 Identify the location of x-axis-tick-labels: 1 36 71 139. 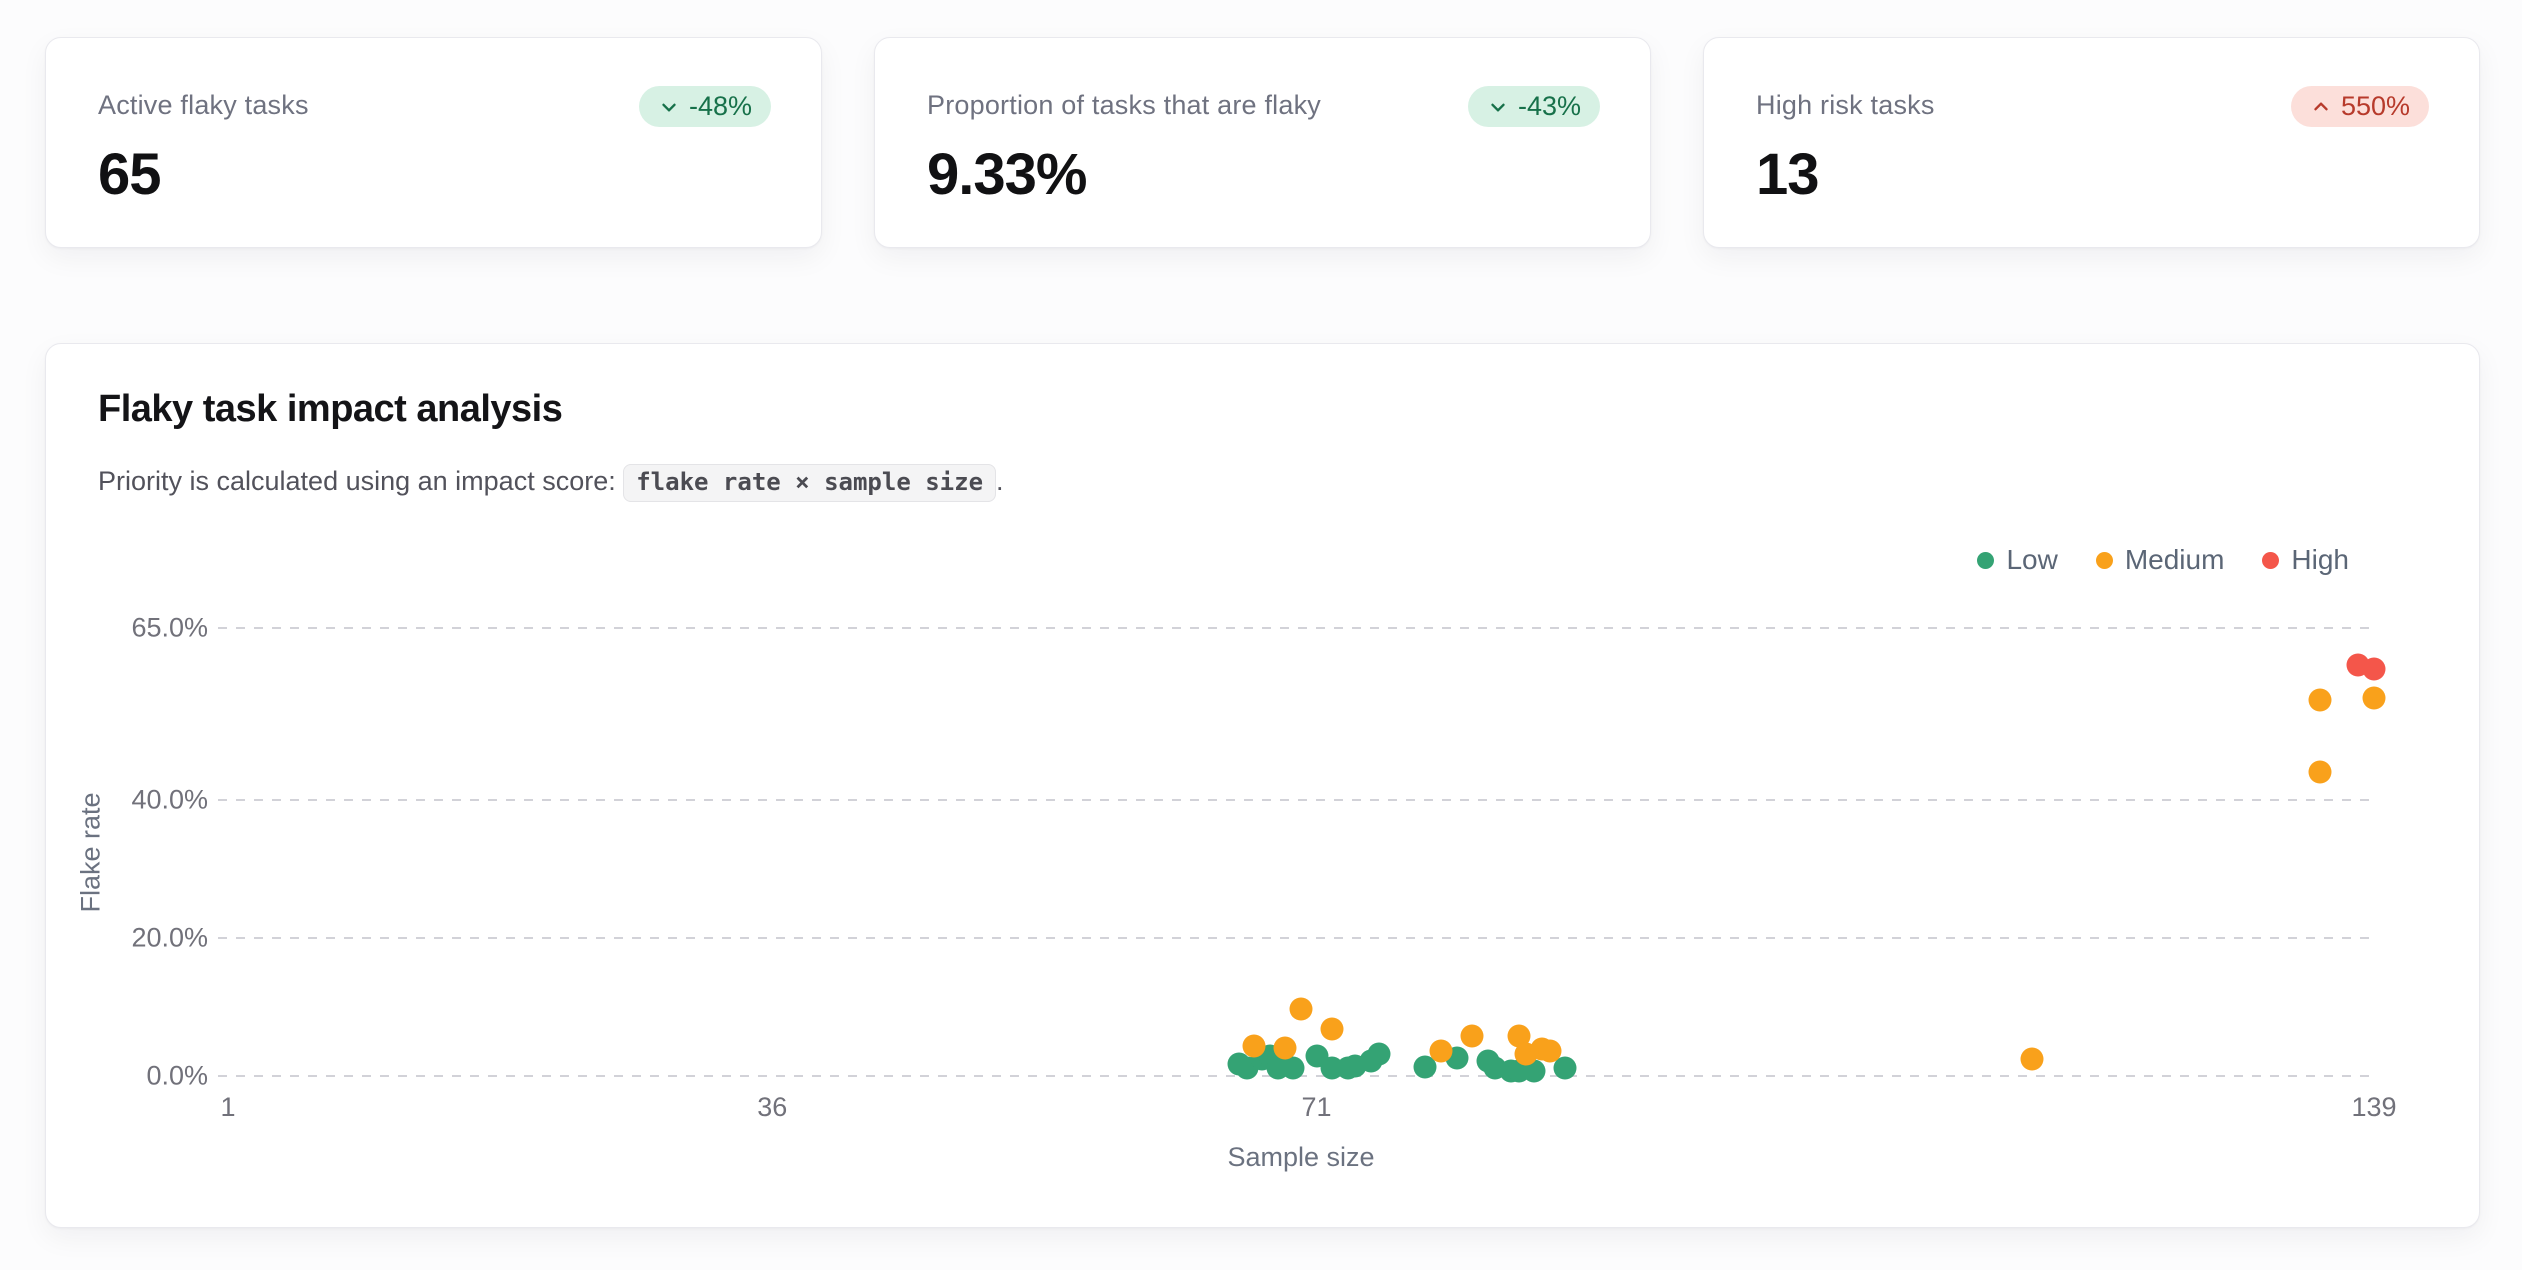
(1308, 1109).